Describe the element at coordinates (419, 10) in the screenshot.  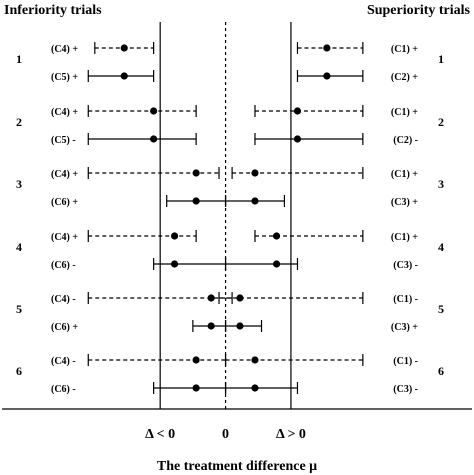
I see `right-heading: Superiority trials` at that location.